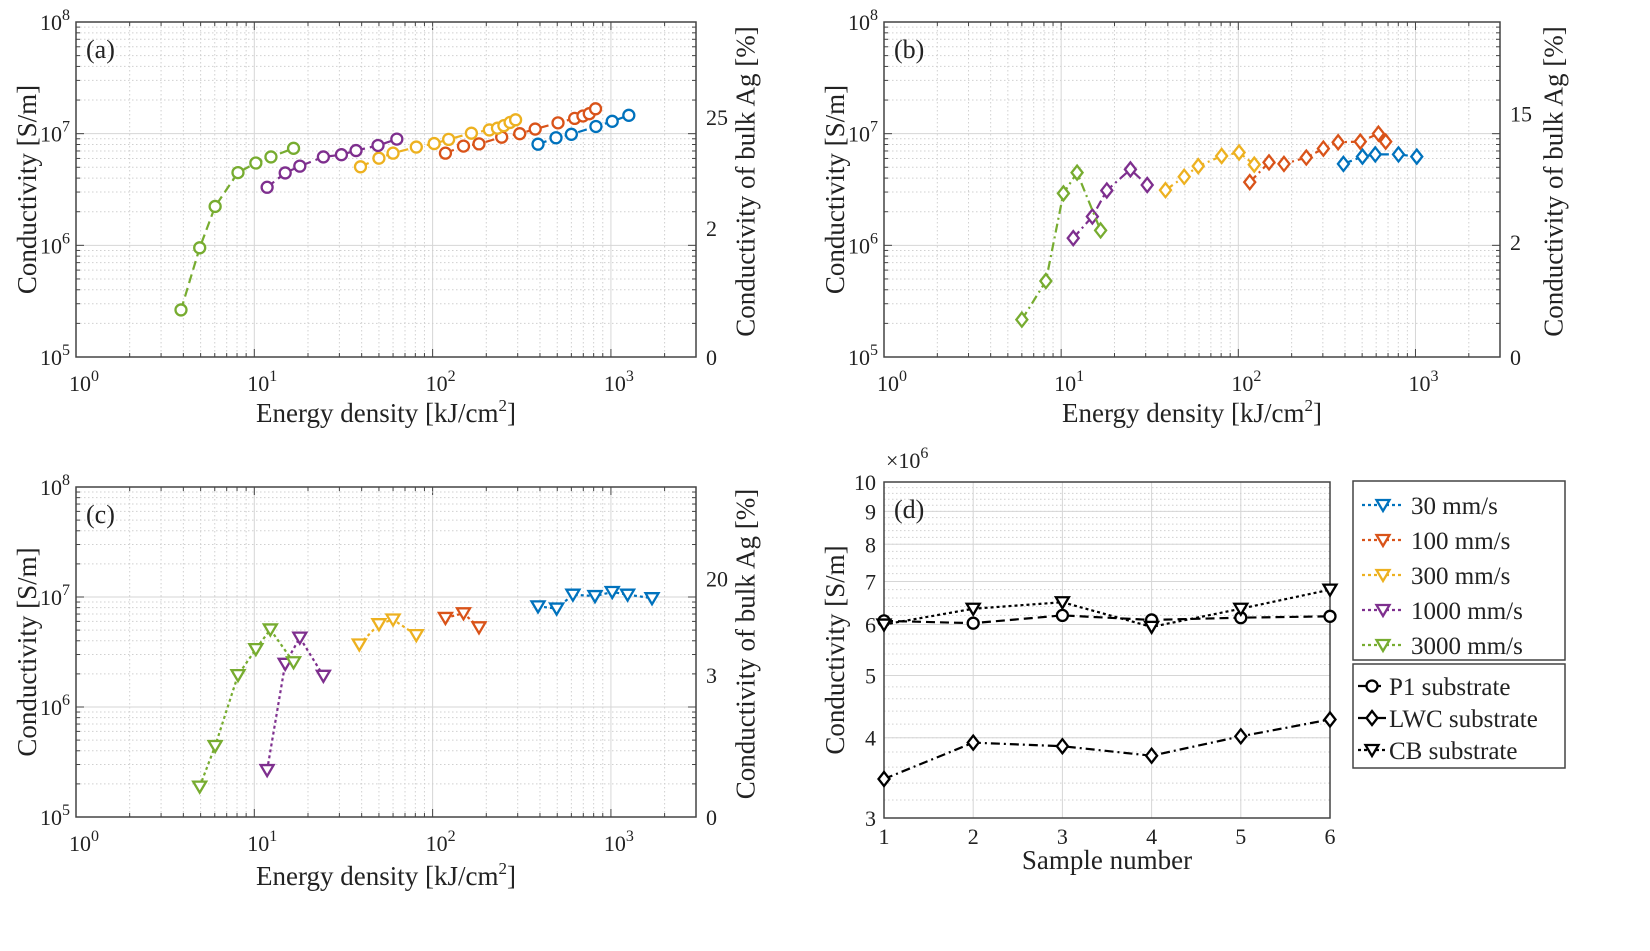 This screenshot has width=1650, height=951. Describe the element at coordinates (870, 582) in the screenshot. I see `y-tick-label: 7` at that location.